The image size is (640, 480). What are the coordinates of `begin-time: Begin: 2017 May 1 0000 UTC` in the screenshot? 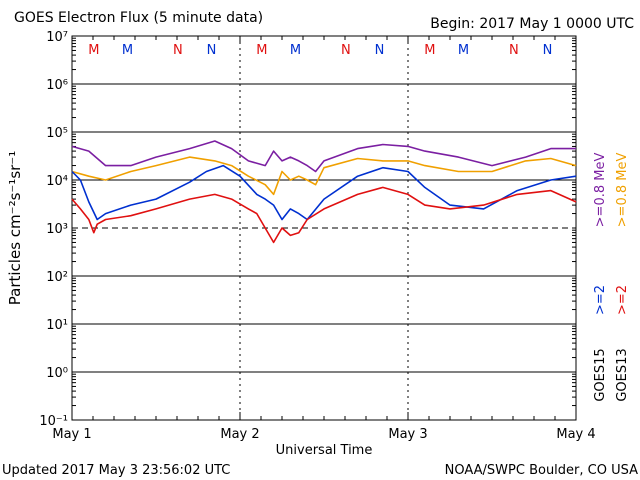 It's located at (532, 24).